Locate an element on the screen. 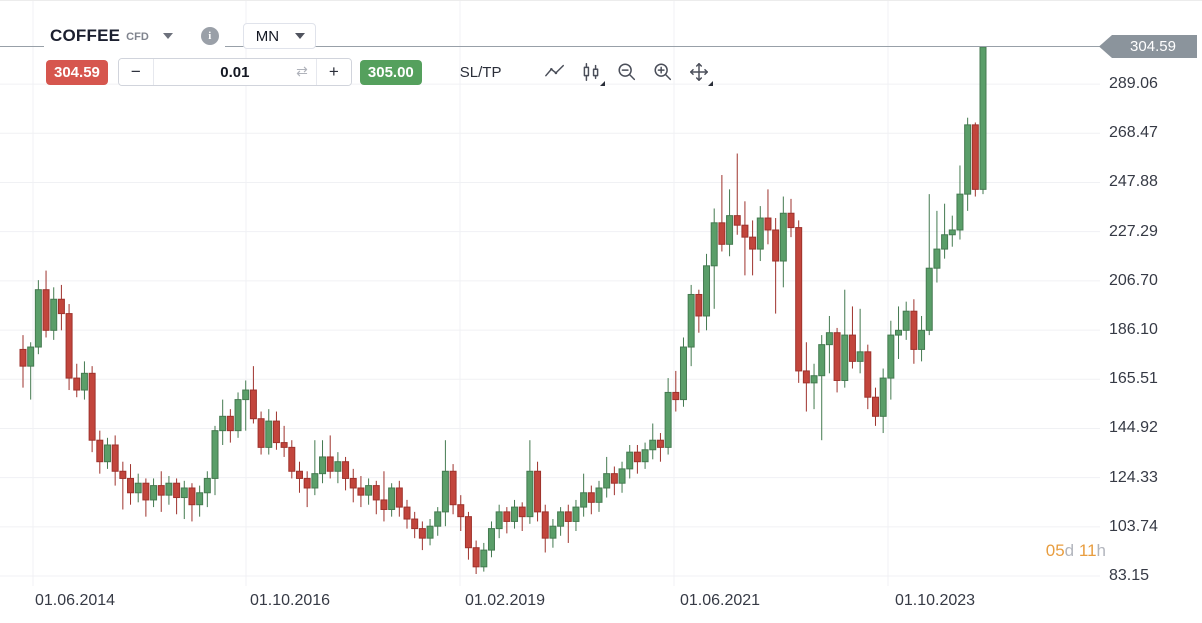  y-axis-label: 83.15 is located at coordinates (1129, 576).